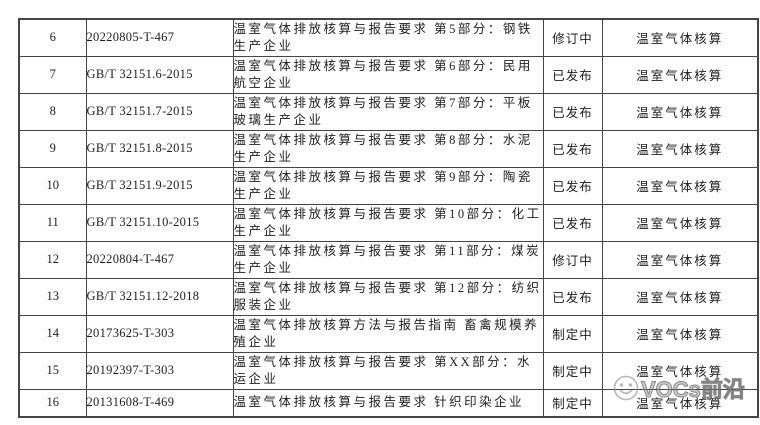  What do you see at coordinates (52, 370) in the screenshot?
I see `cell-row-number: 15` at bounding box center [52, 370].